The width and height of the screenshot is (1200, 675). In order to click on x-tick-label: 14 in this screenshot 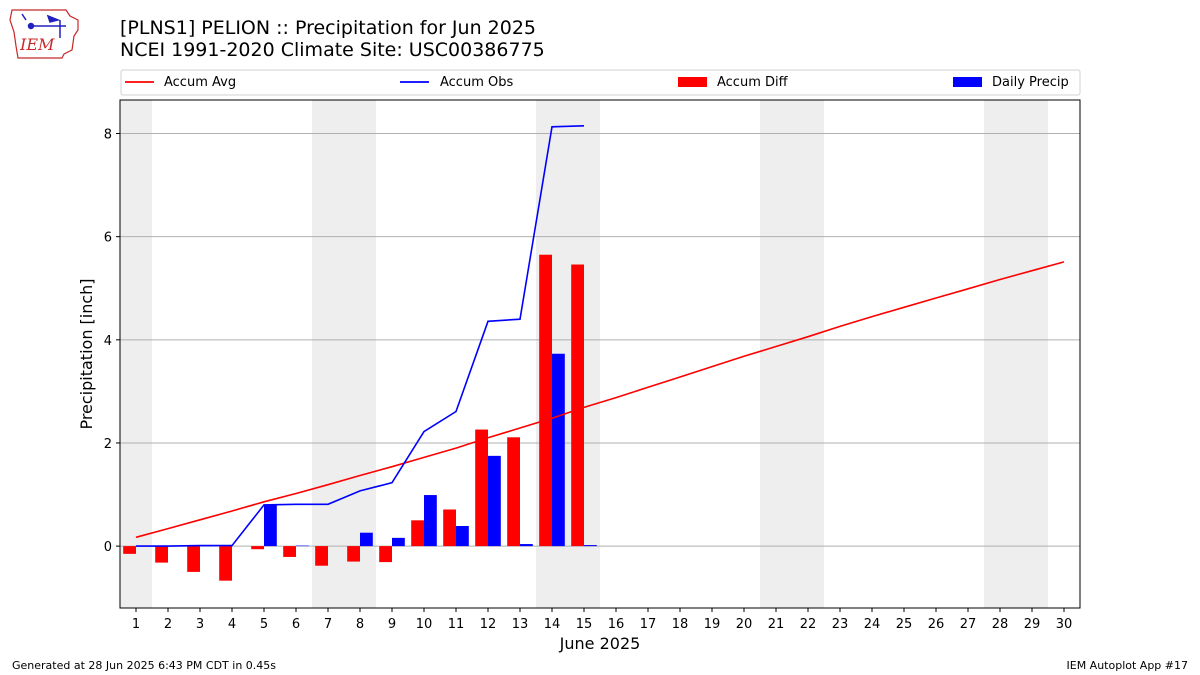, I will do `click(552, 624)`.